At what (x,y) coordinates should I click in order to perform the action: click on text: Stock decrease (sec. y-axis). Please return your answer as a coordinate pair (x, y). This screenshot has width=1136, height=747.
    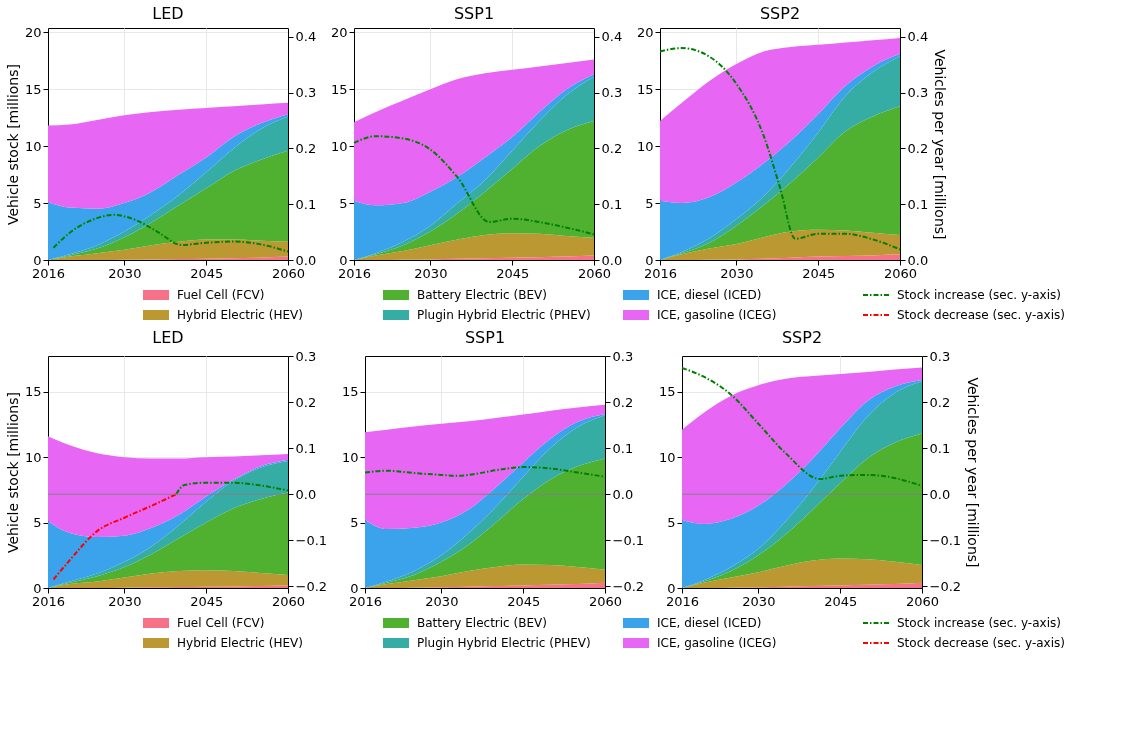
    Looking at the image, I should click on (981, 315).